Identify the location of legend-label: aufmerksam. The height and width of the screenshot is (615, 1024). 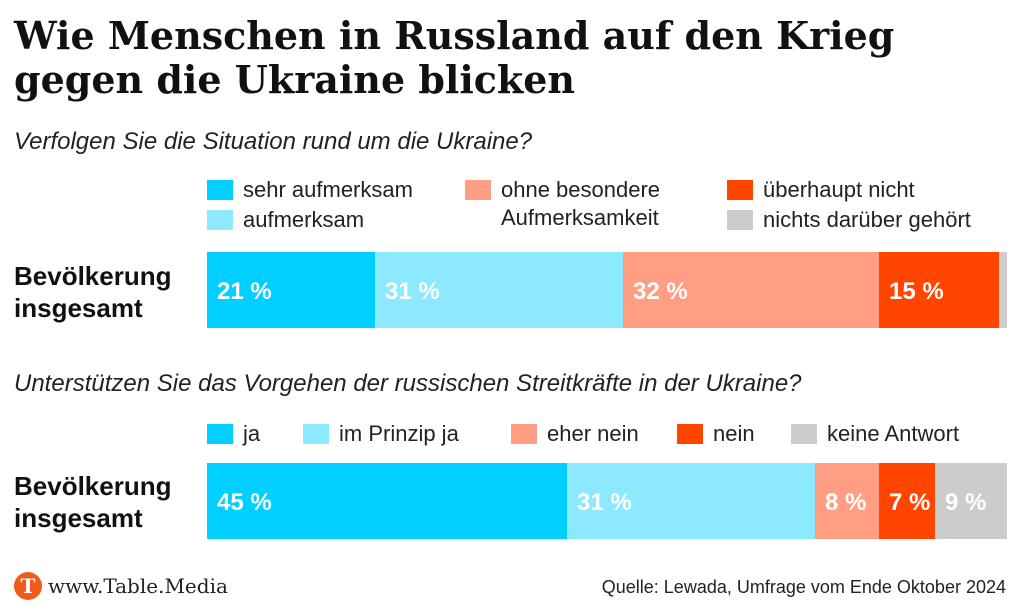
(304, 219).